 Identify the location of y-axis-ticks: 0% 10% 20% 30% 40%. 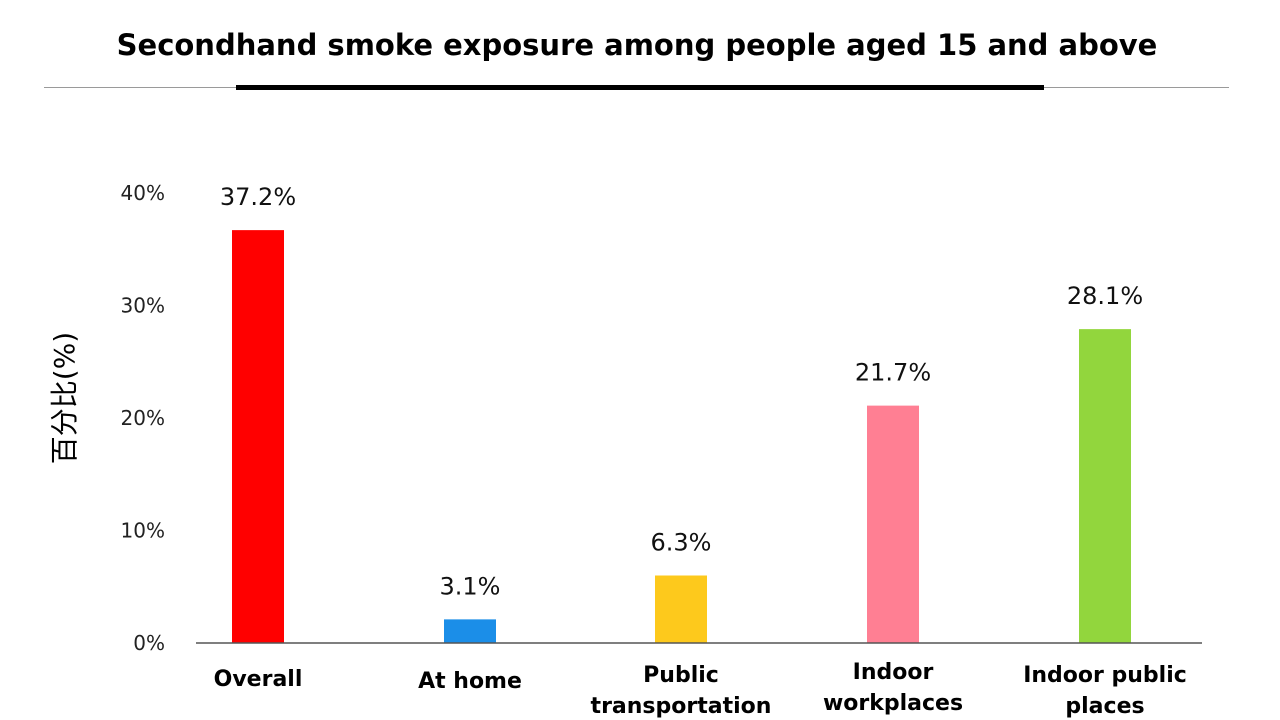
(143, 418).